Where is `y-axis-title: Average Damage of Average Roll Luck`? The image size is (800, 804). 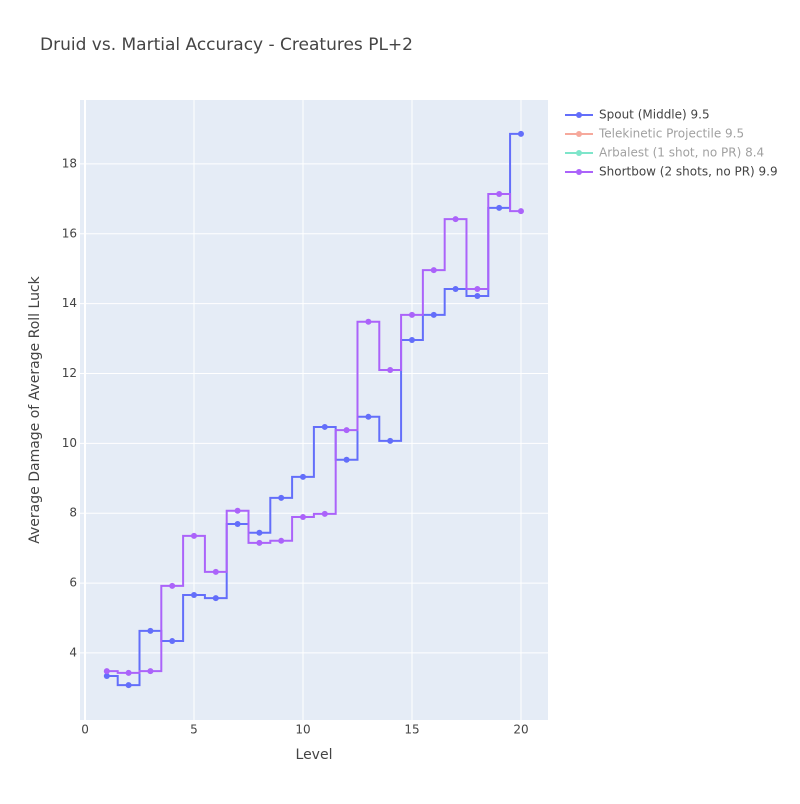
y-axis-title: Average Damage of Average Roll Luck is located at coordinates (35, 409).